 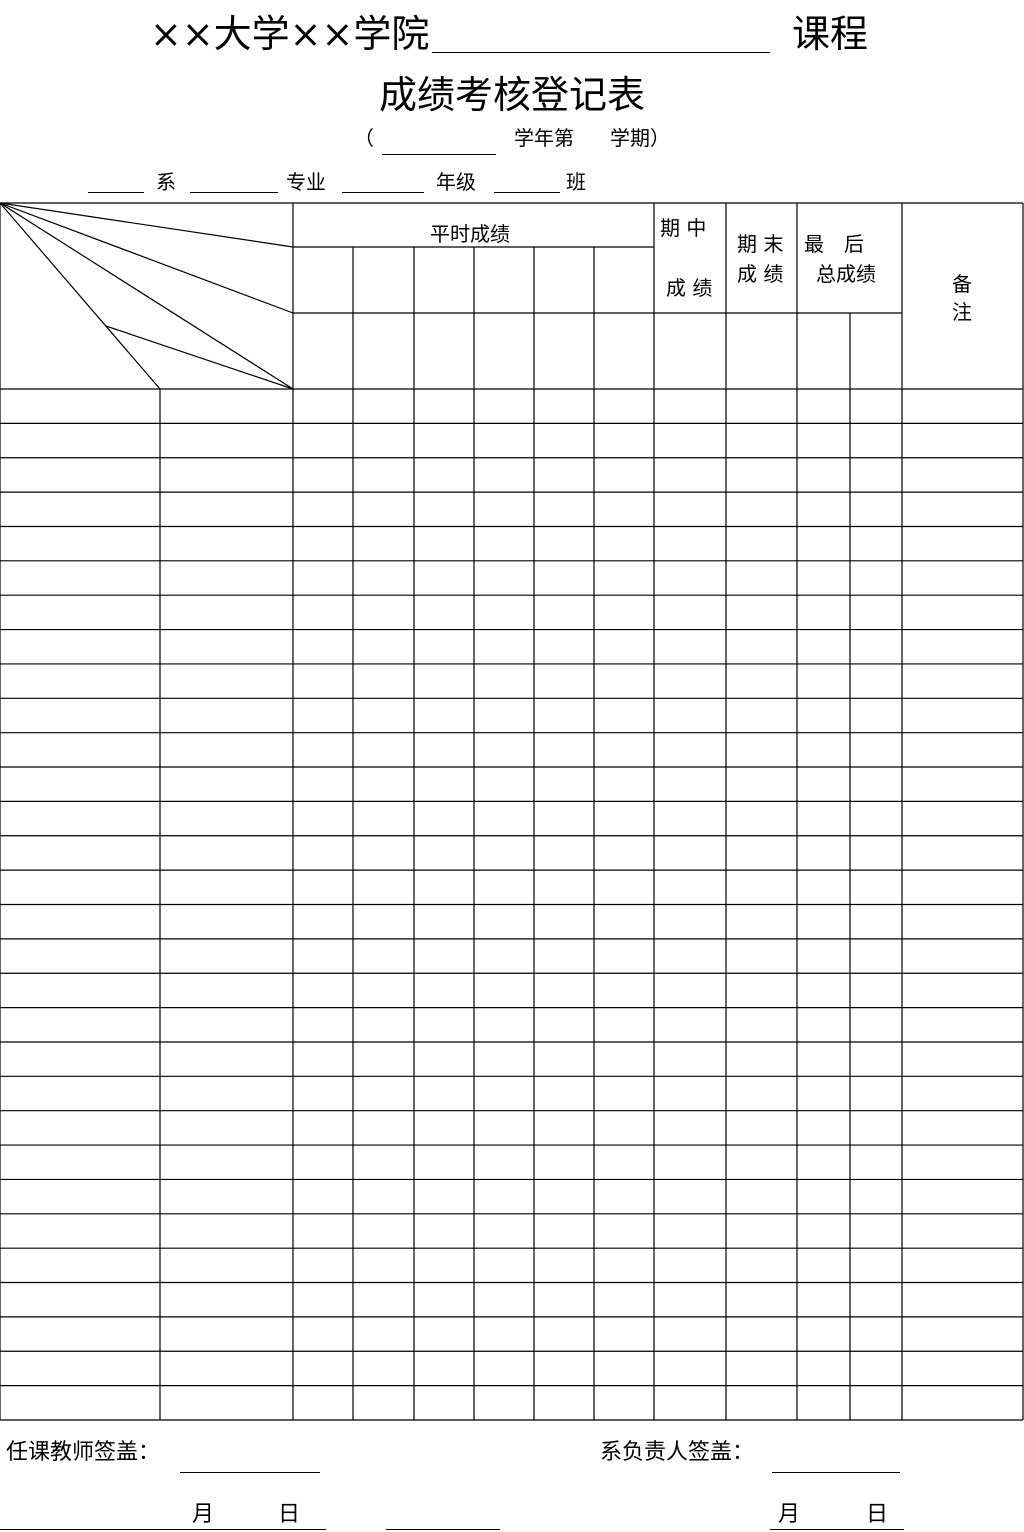 What do you see at coordinates (439, 154) in the screenshot?
I see `academic-year-blank` at bounding box center [439, 154].